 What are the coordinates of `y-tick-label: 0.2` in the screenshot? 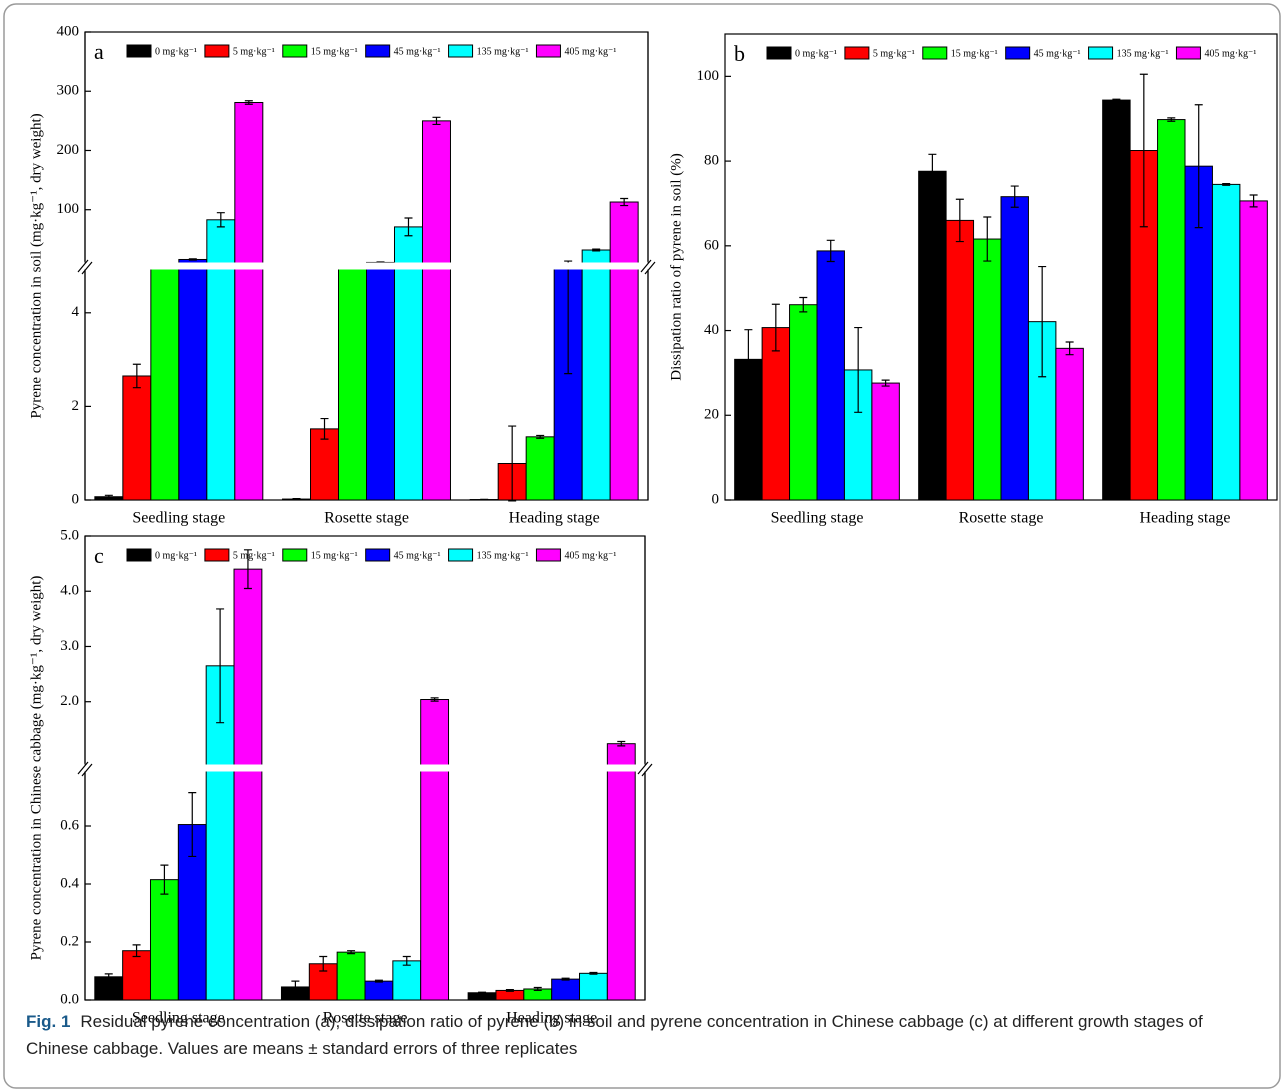 It's located at (69, 941).